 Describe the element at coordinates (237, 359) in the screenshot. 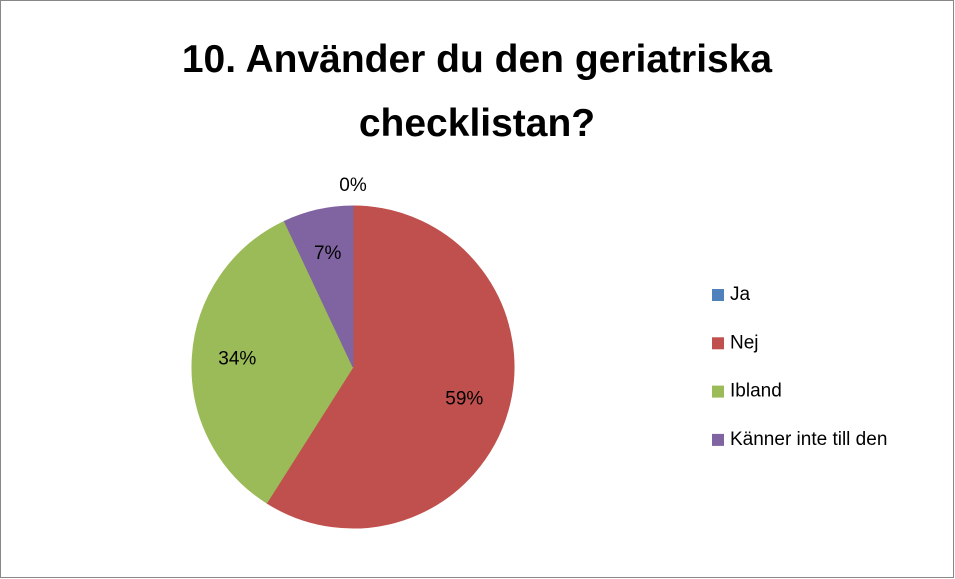

I see `data-label: 34%` at that location.